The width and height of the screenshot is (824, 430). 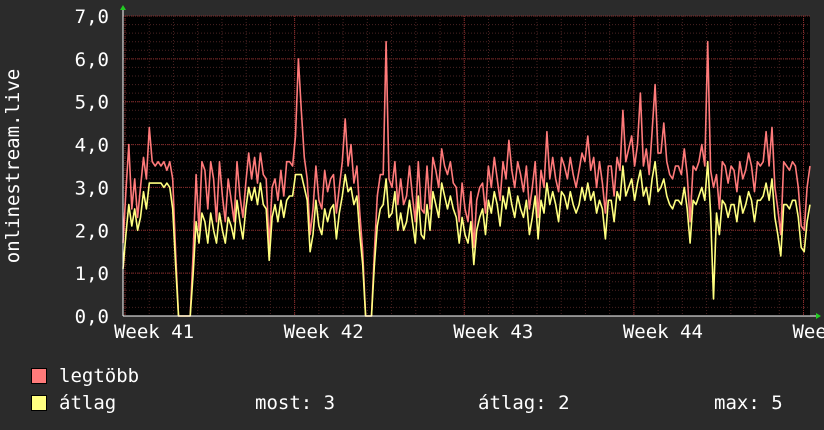 I want to click on x-axis-arrow, so click(x=818, y=316).